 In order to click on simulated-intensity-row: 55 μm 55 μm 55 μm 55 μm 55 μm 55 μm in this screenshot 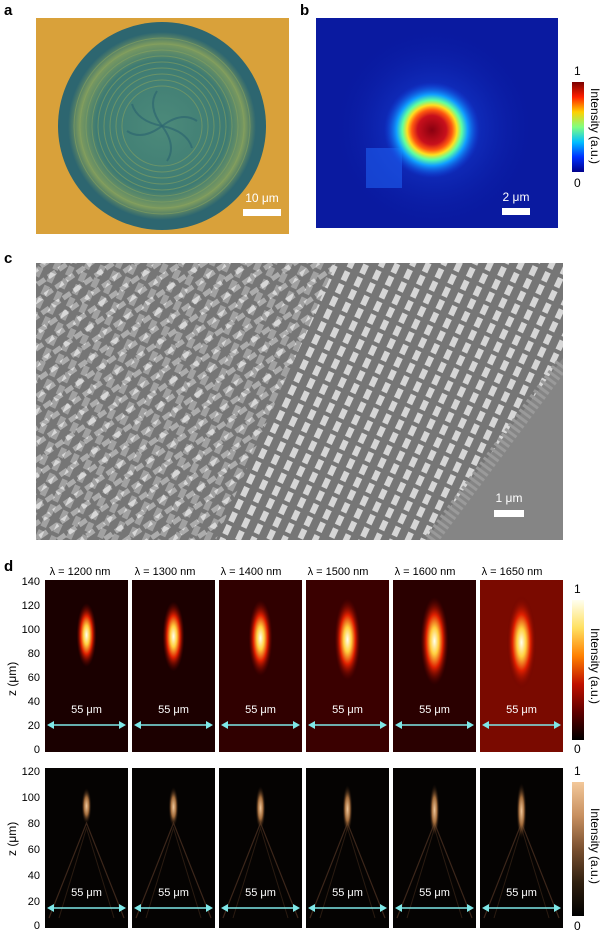, I will do `click(305, 848)`.